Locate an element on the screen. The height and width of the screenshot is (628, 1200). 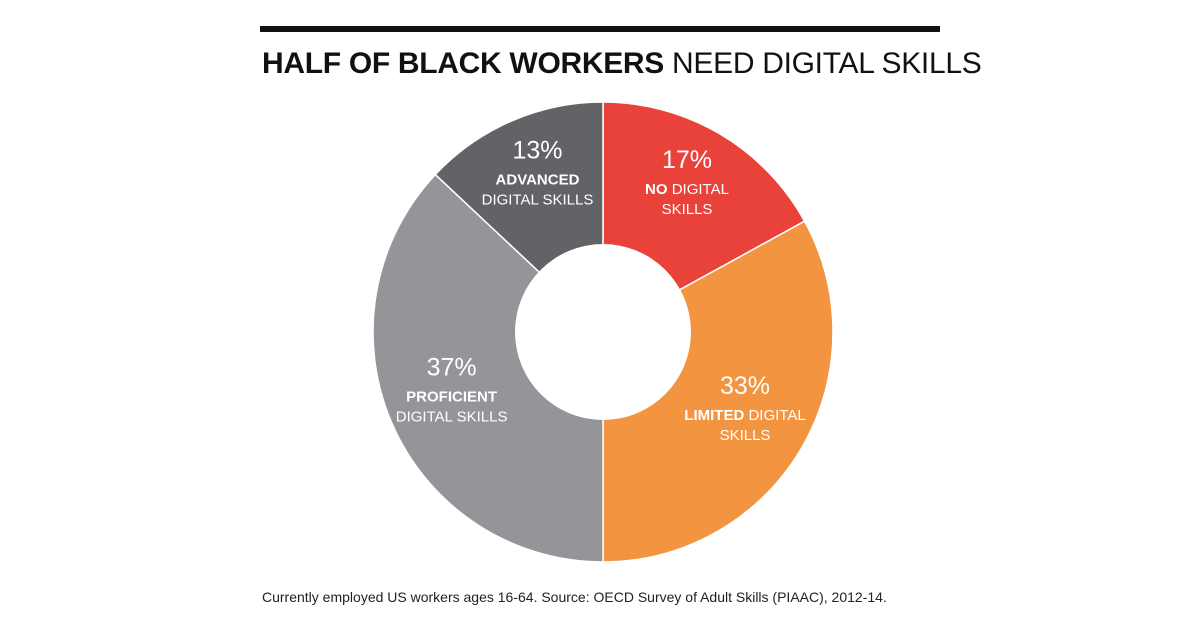
slice-percent-label: 33% is located at coordinates (745, 386).